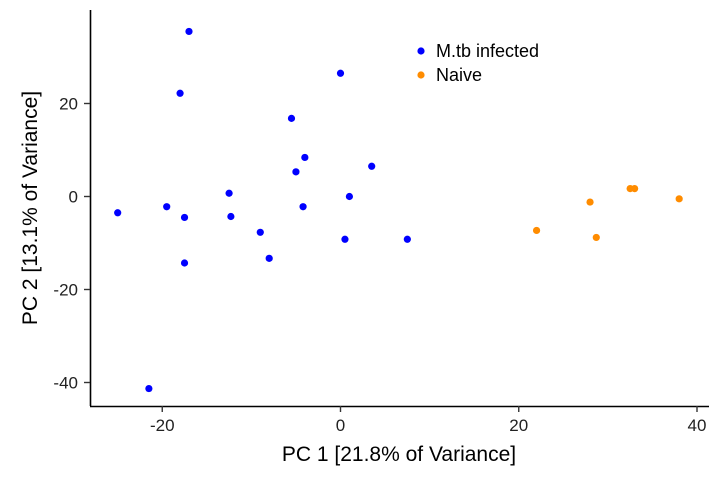 The image size is (720, 480). Describe the element at coordinates (459, 75) in the screenshot. I see `legend-label-naive: Naive` at that location.